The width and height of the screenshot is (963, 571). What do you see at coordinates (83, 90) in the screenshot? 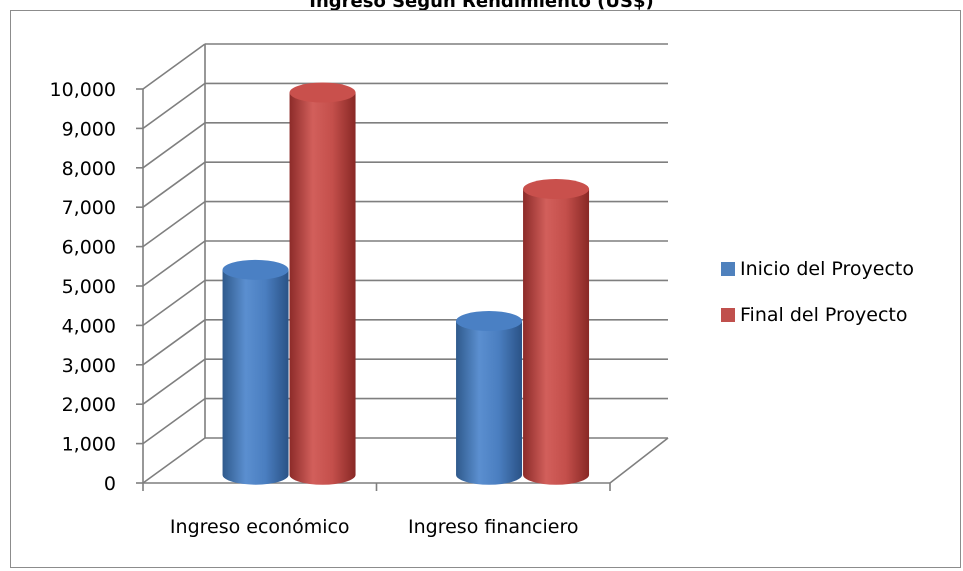
I see `y-tick-label: 10,000` at bounding box center [83, 90].